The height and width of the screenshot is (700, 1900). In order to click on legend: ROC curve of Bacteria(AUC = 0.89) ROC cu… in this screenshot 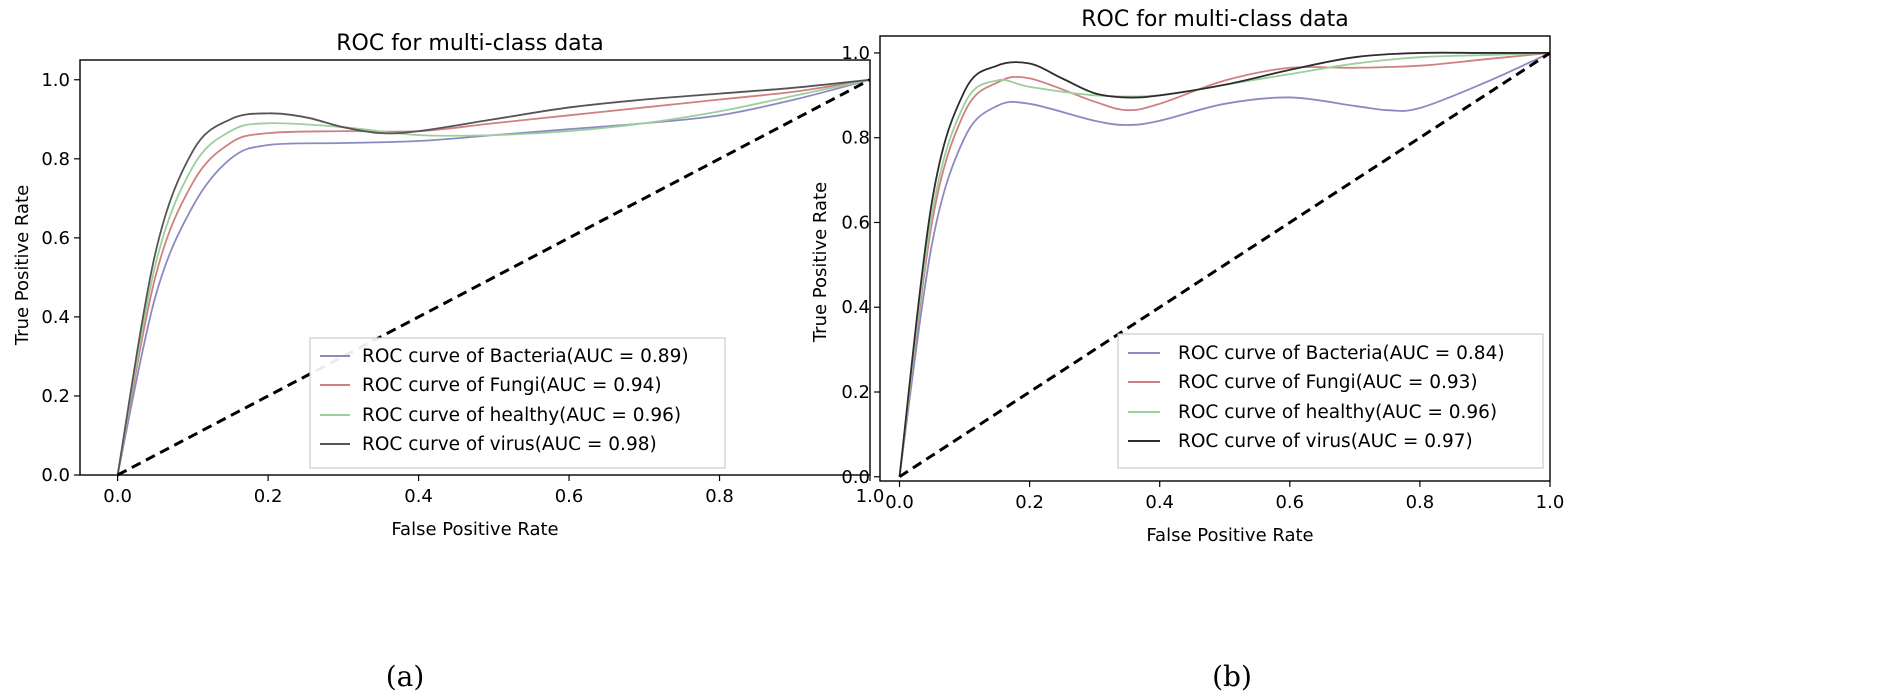, I will do `click(517, 403)`.